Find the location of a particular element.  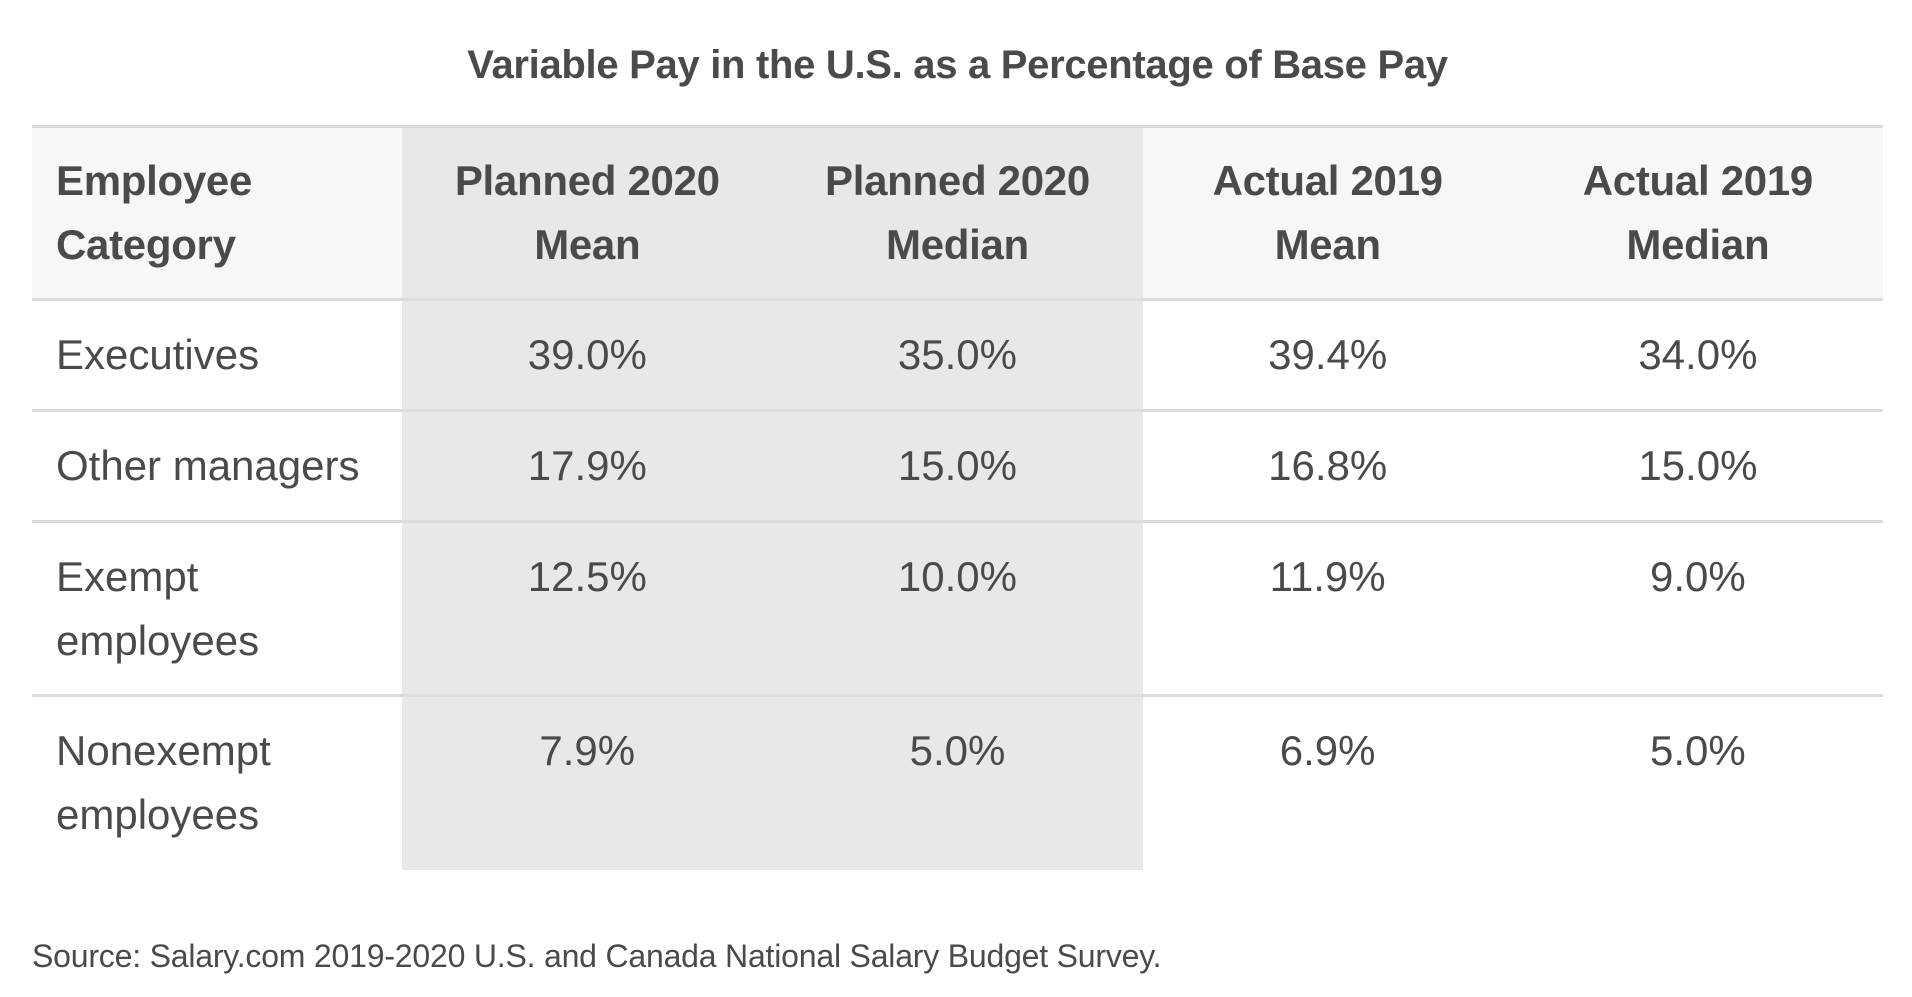

table-row-other-managers: Other managers 17.9% 15.0% 16.8% 15.0% is located at coordinates (957, 466).